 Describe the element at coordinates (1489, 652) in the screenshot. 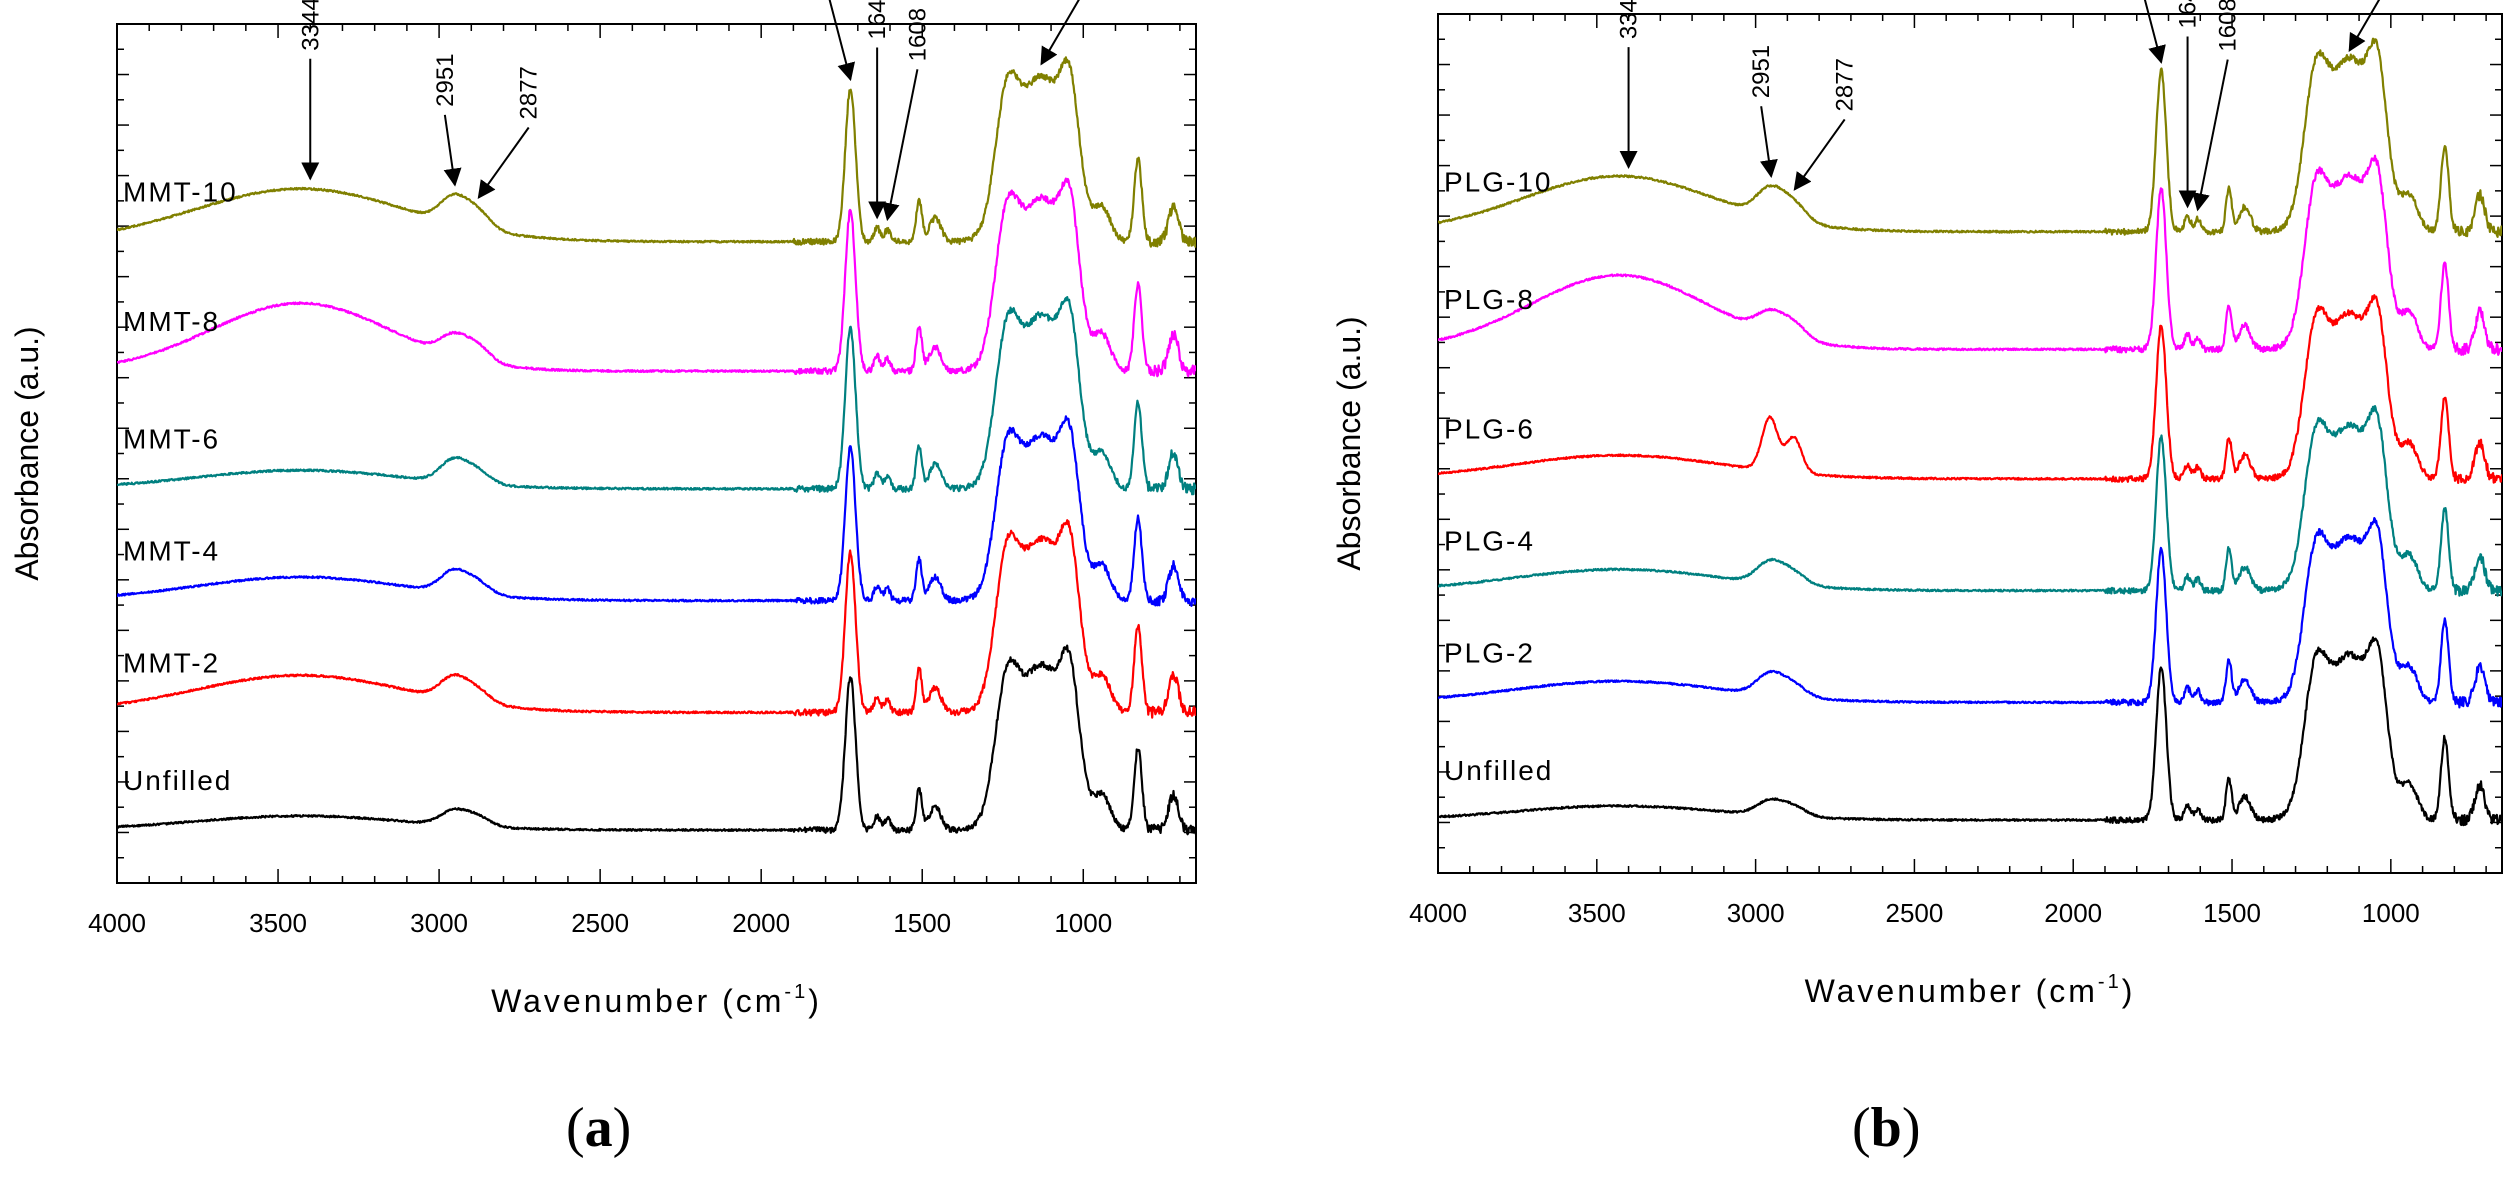

I see `series-label-plg-2: PLG-2` at that location.